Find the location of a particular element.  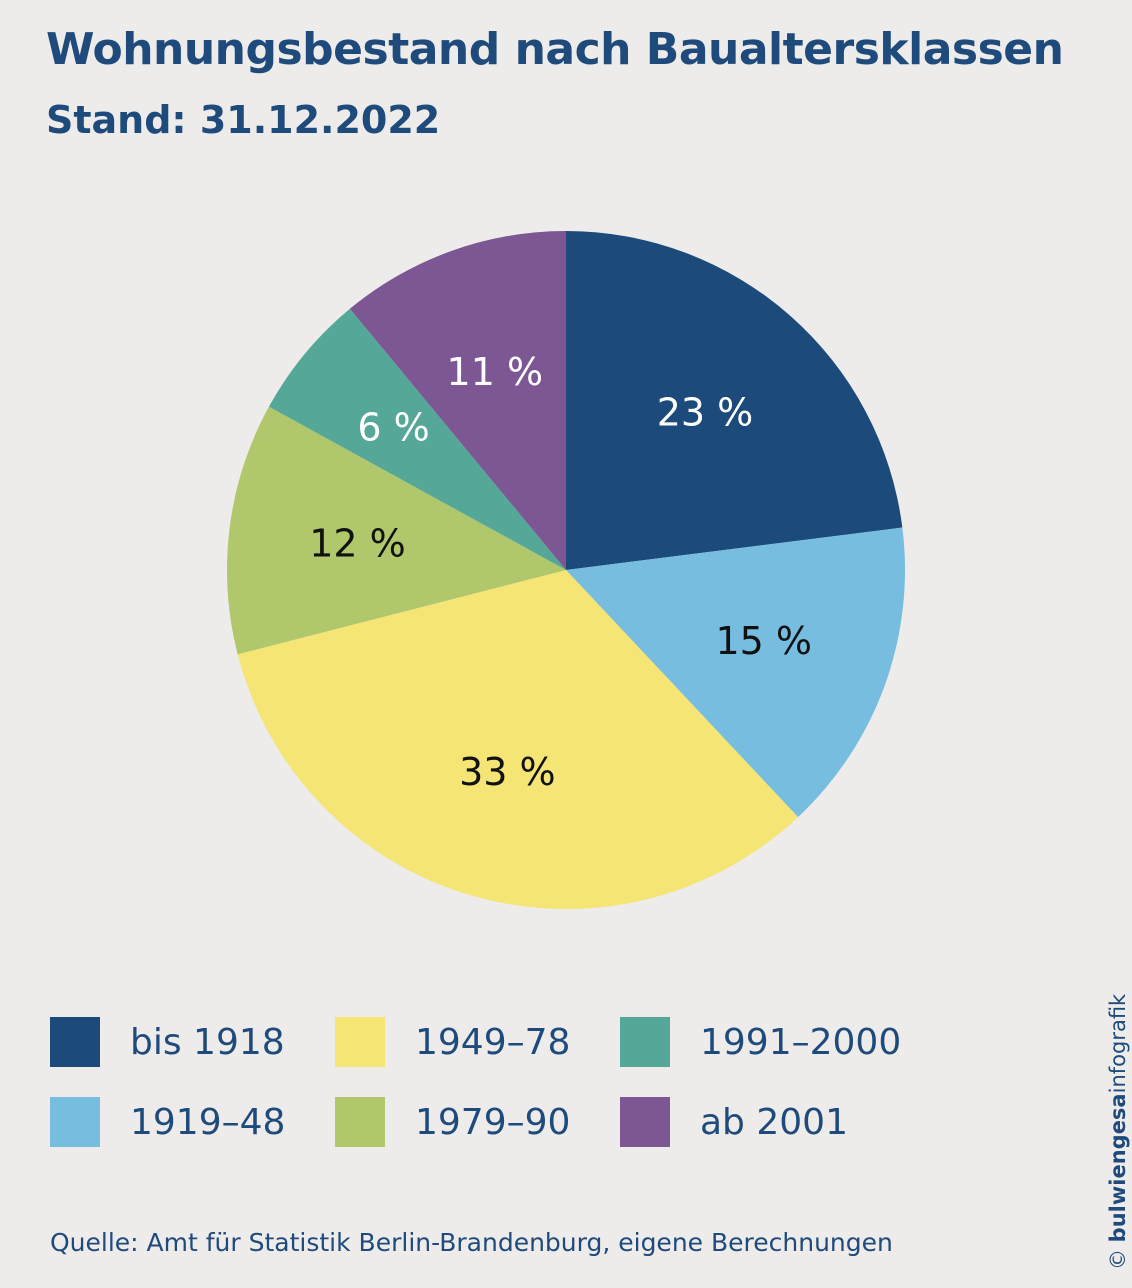

pie-slice-bis-1918 is located at coordinates (734, 400).